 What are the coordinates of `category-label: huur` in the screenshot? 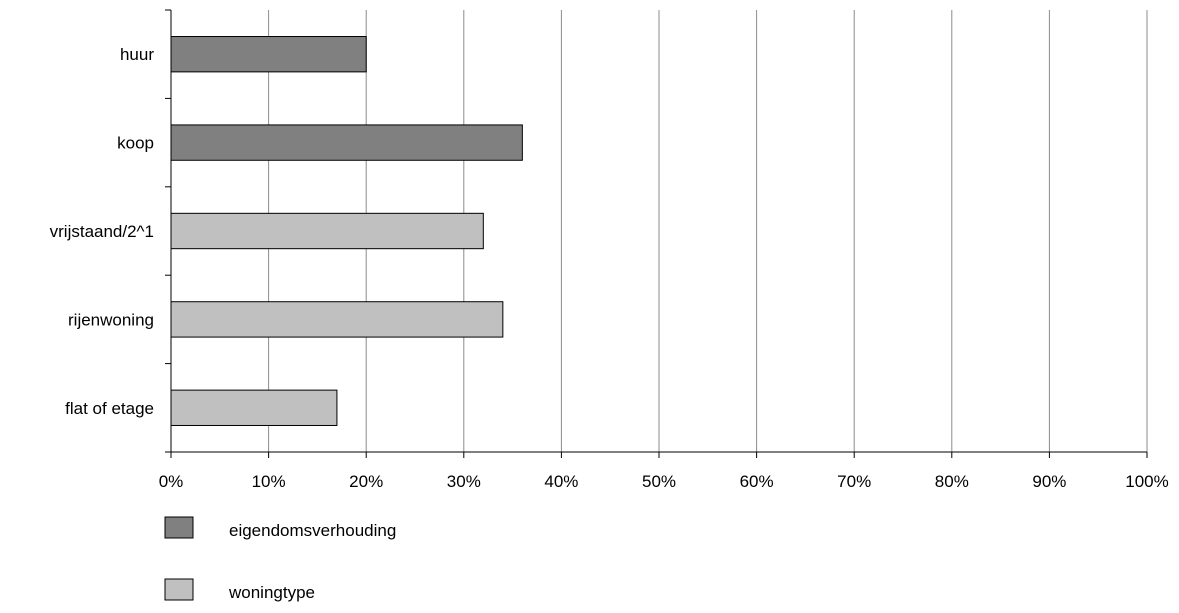 It's located at (137, 54).